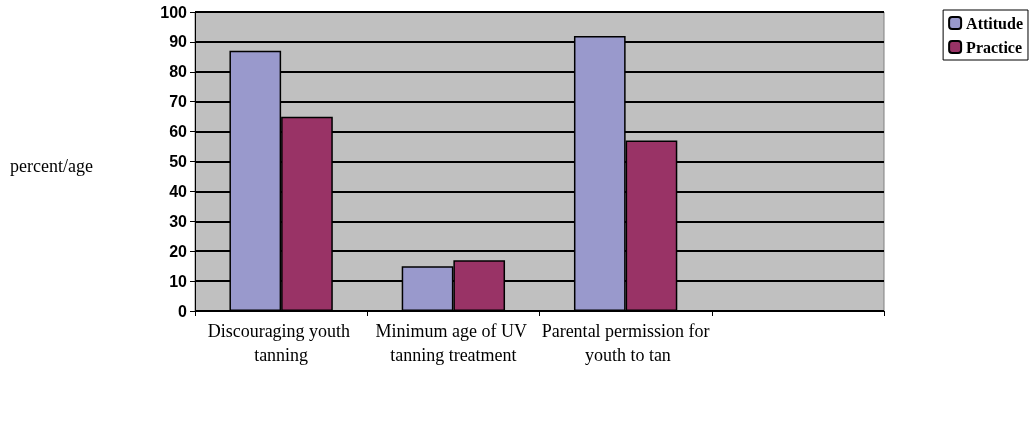 Image resolution: width=1034 pixels, height=421 pixels. Describe the element at coordinates (453, 343) in the screenshot. I see `x-tick-label: Minimum age of UV tanning treatment` at that location.